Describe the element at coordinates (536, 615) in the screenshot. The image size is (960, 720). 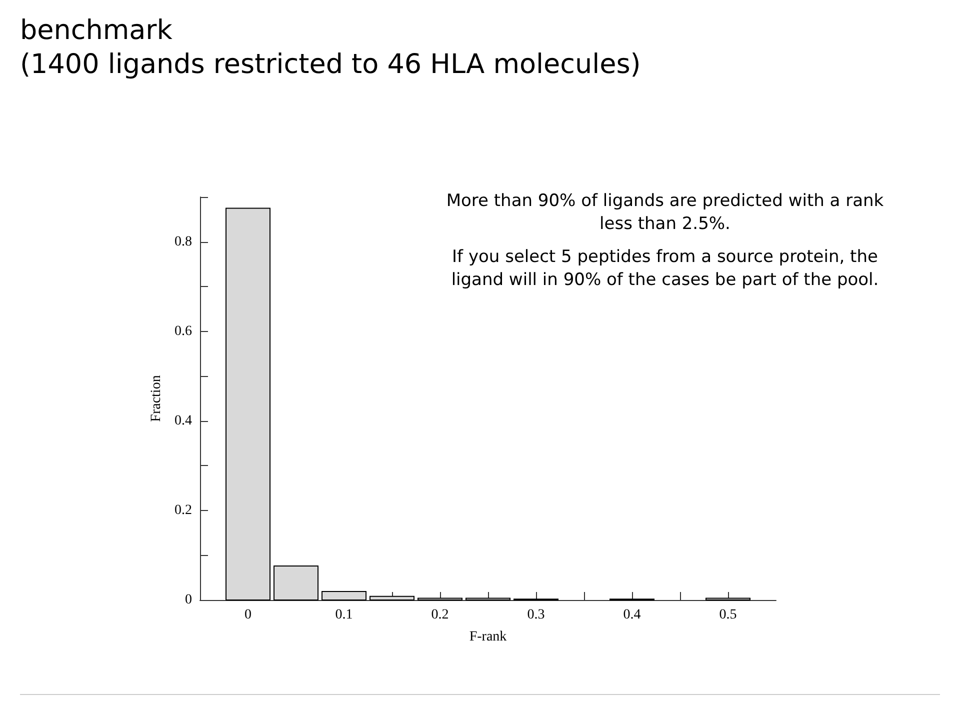
I see `x-tick-label: 0.3` at that location.